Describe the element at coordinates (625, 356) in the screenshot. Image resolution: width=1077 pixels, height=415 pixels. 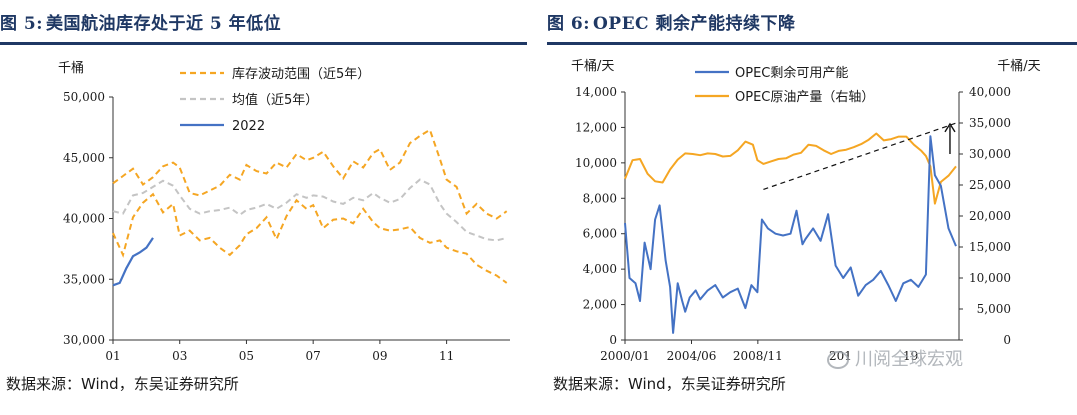
I see `x-tick-label: 2000/01` at that location.